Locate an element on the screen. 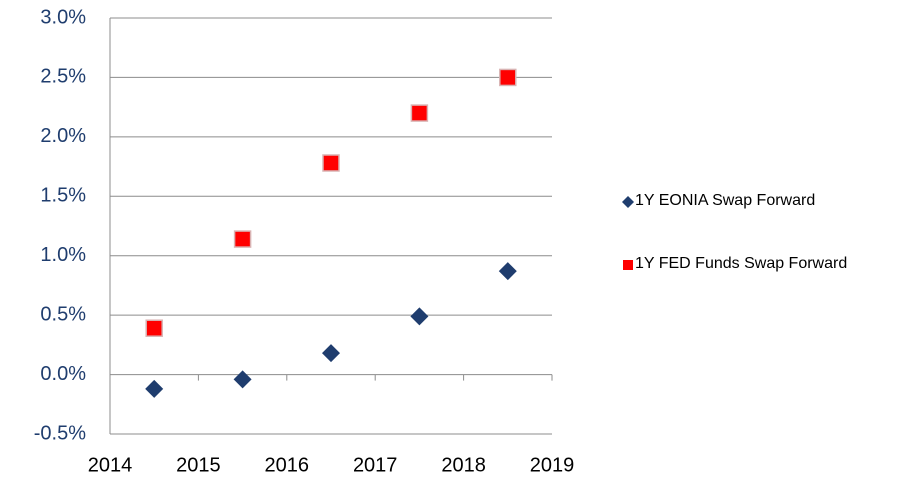 Image resolution: width=897 pixels, height=482 pixels. legend-label: 1Y EONIA Swap Forward is located at coordinates (725, 200).